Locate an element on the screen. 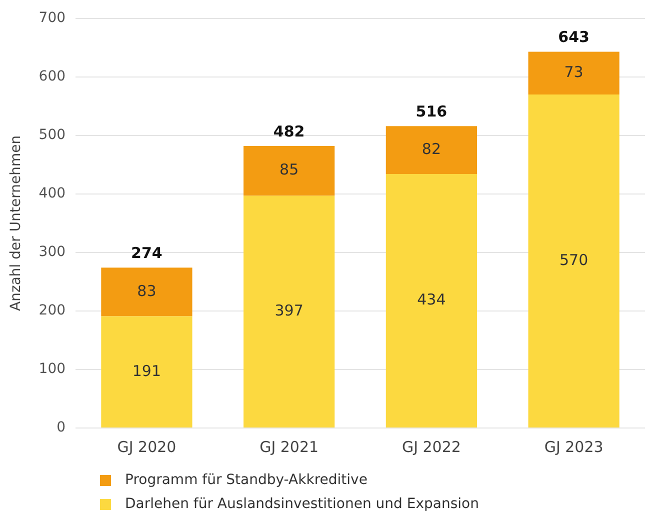 Image resolution: width=651 pixels, height=518 pixels. x-tick-label: GJ 2021 is located at coordinates (289, 447).